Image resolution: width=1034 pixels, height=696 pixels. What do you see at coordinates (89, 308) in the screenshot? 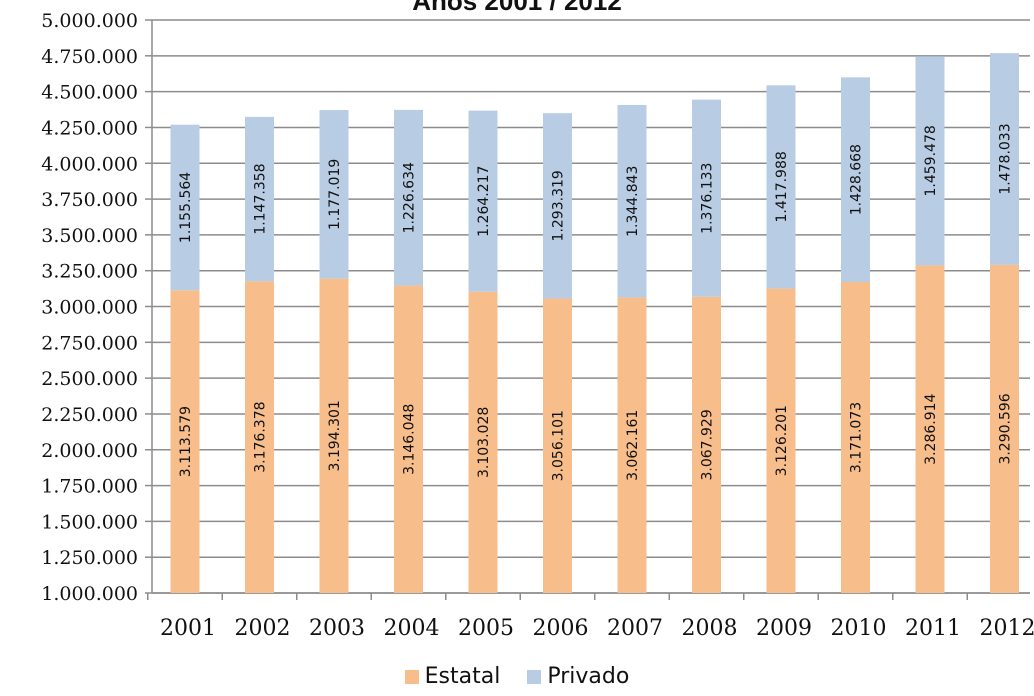
I see `y-tick-label: 3.000.000` at bounding box center [89, 308].